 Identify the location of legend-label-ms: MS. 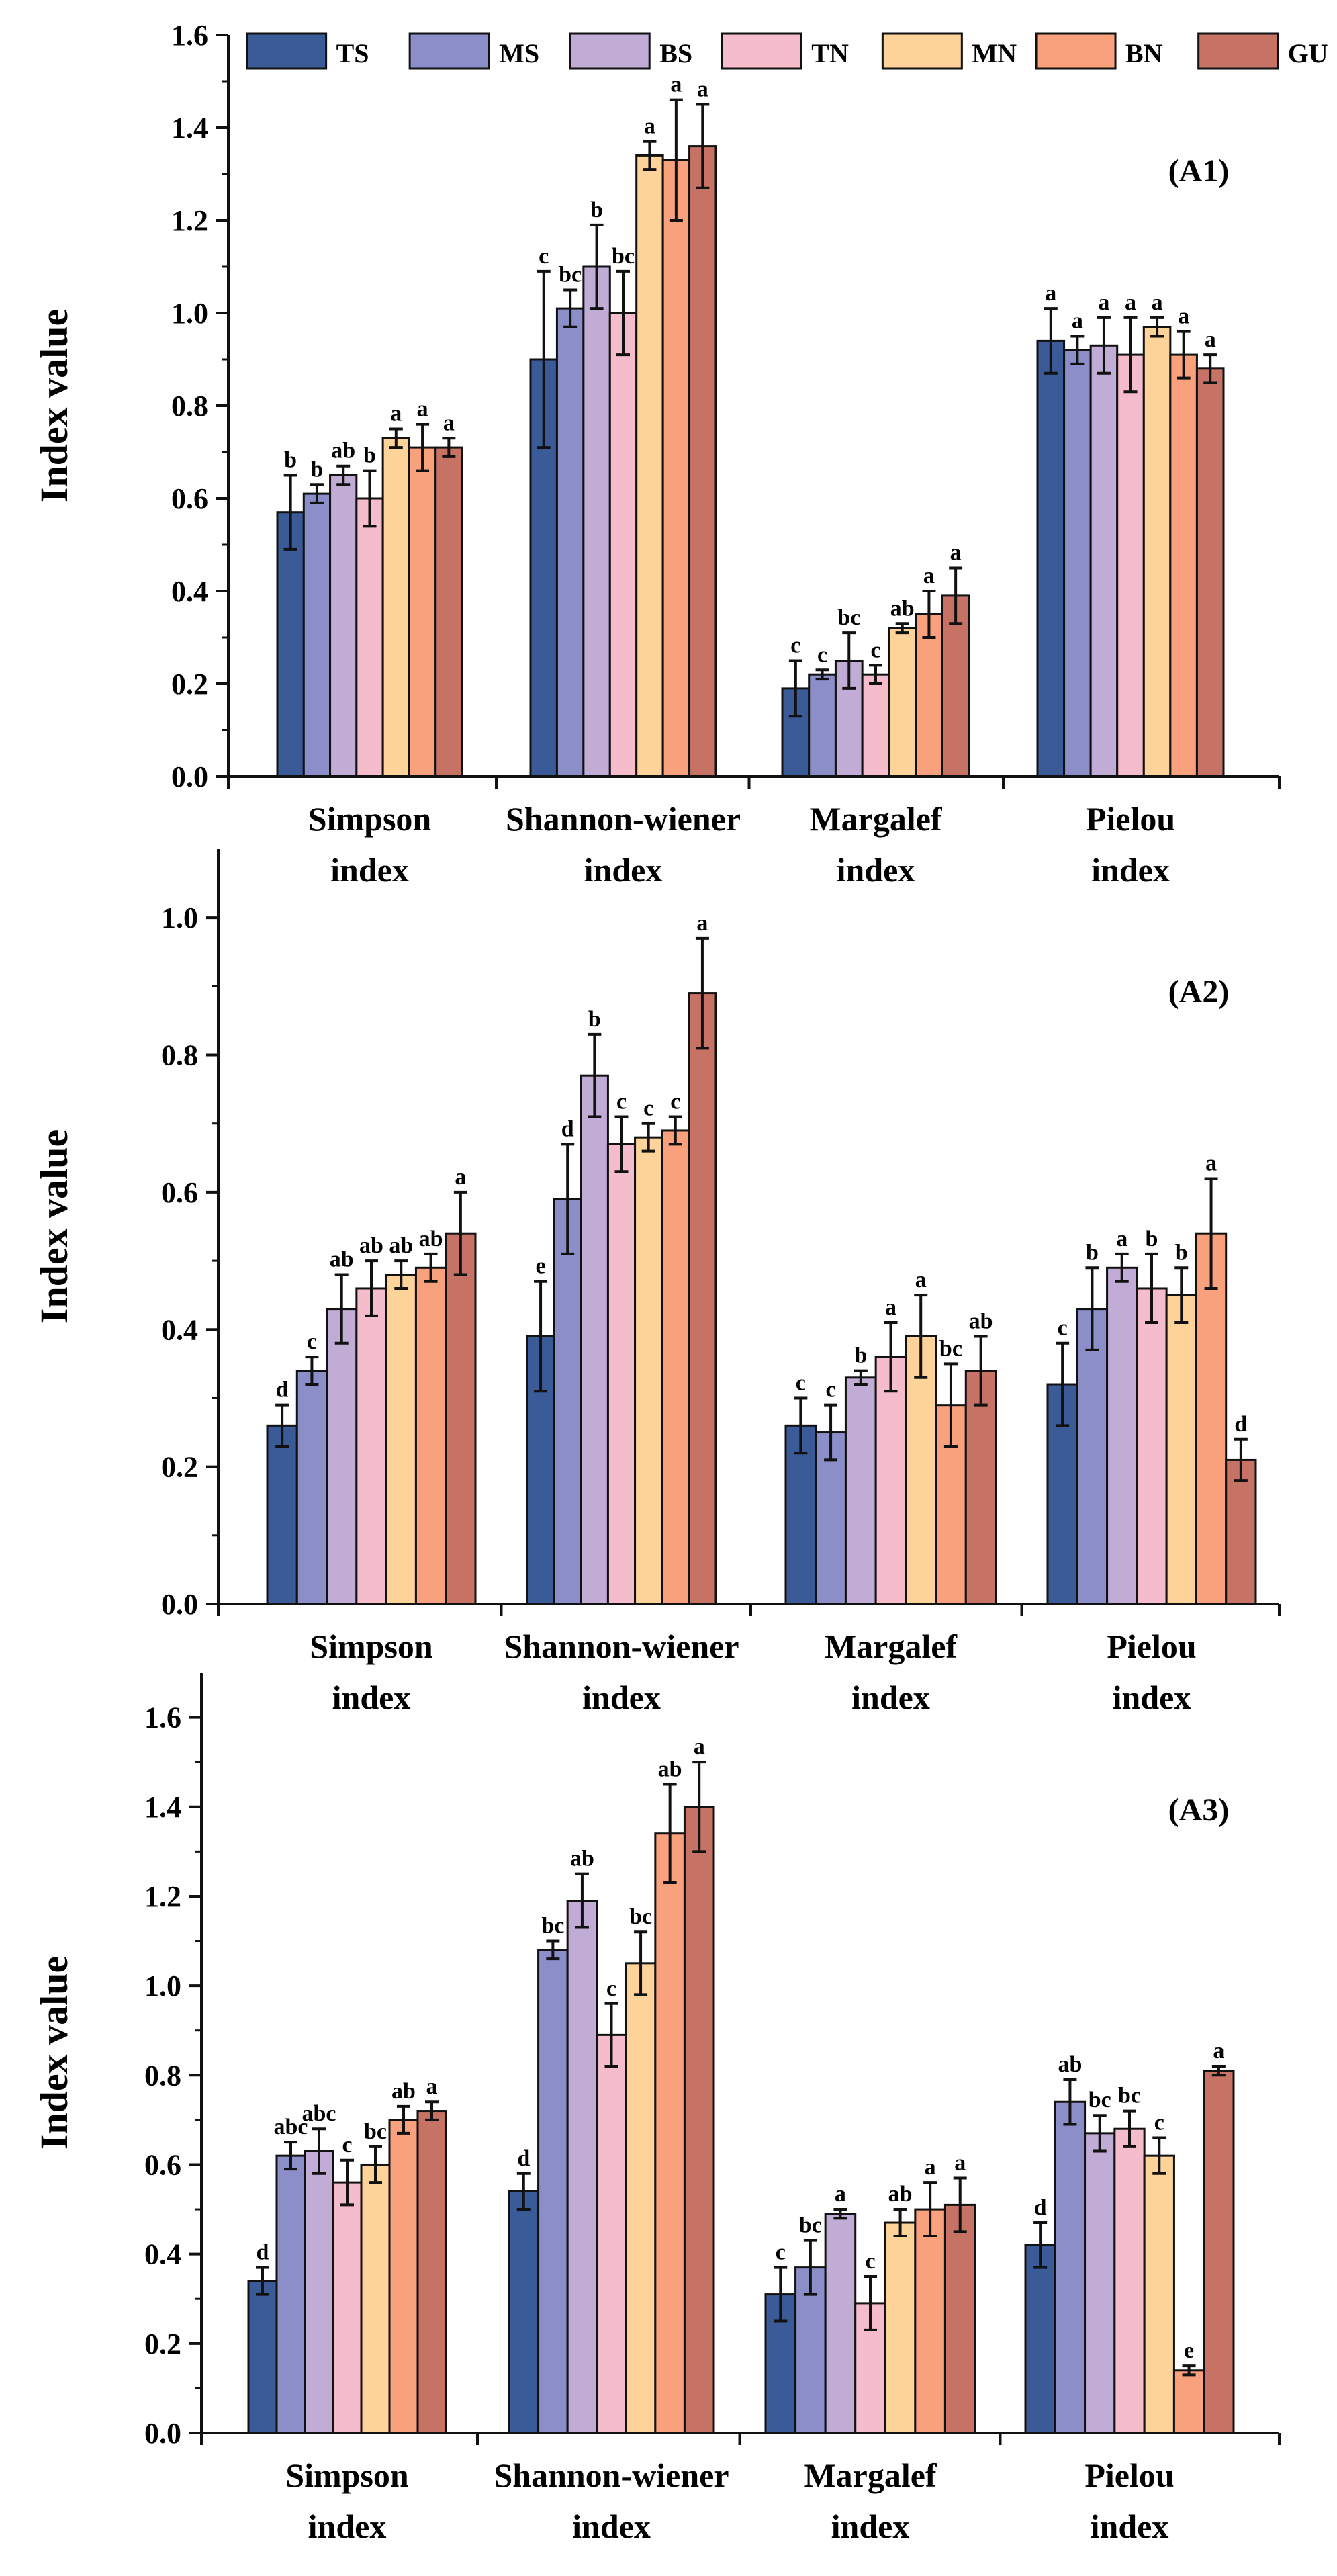
(519, 53).